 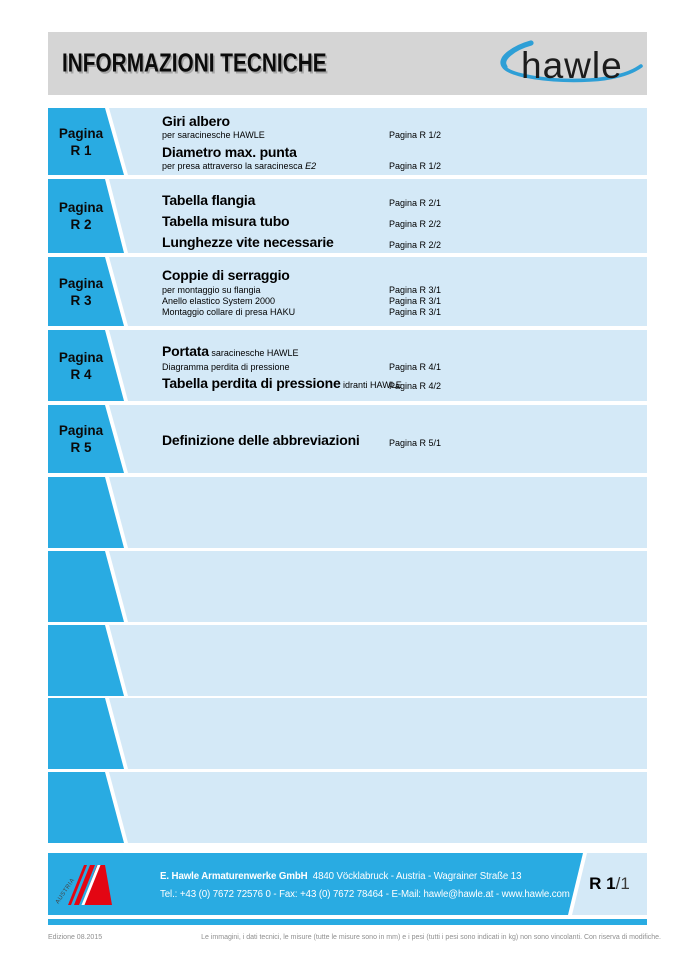 I want to click on tab-label: R 4, so click(x=81, y=374).